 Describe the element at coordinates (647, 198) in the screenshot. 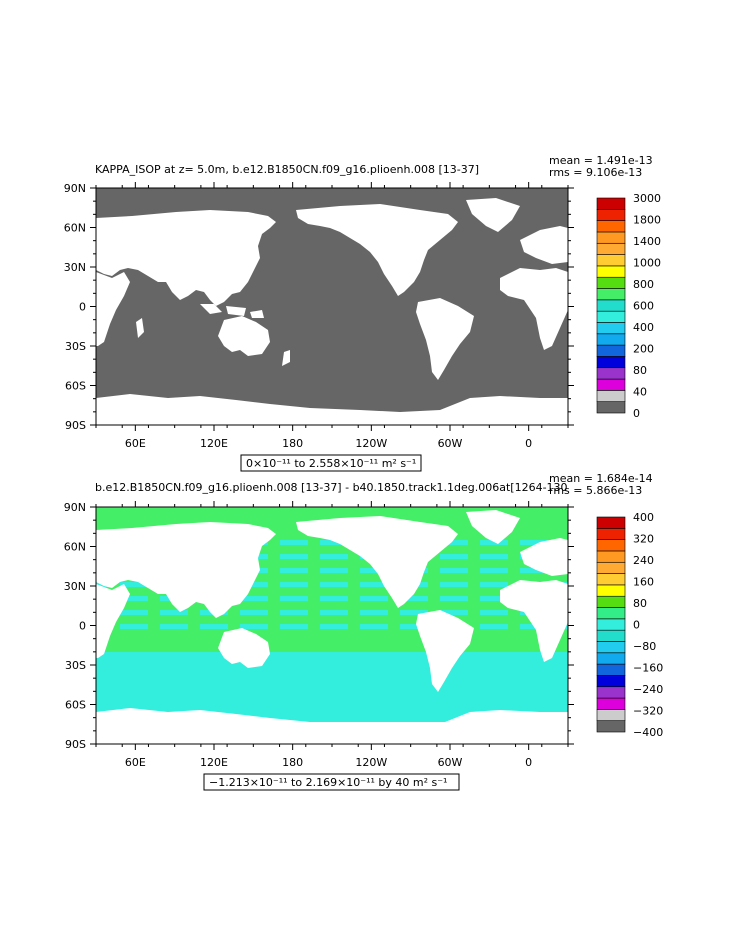

I see `colorbar-label: 3000` at that location.